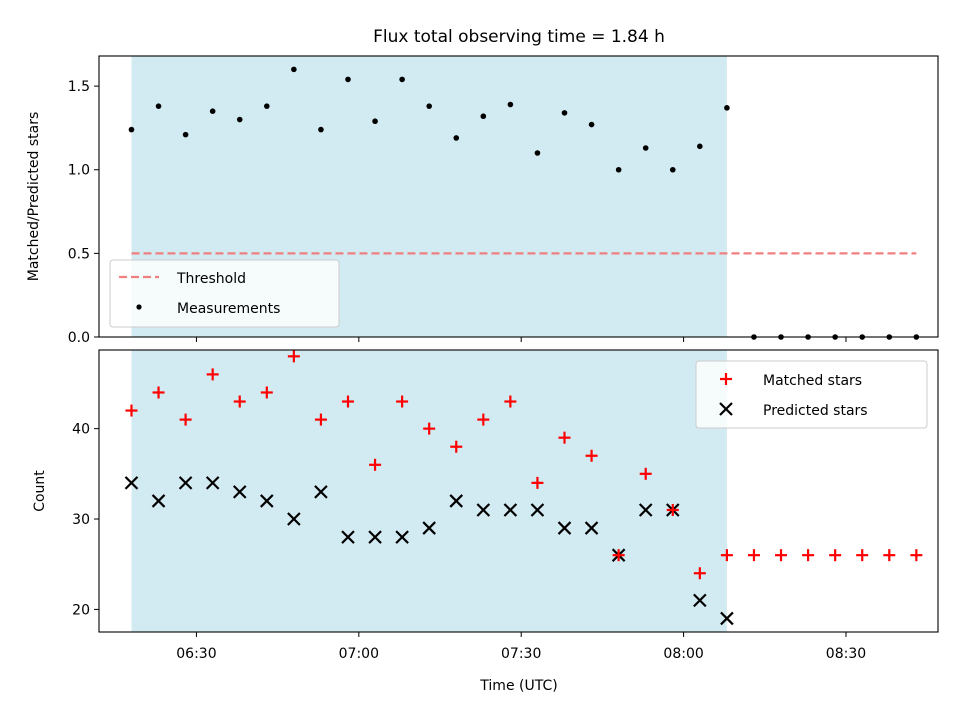 The image size is (960, 720). Describe the element at coordinates (79, 171) in the screenshot. I see `top-y-tick-label: 1.0` at that location.